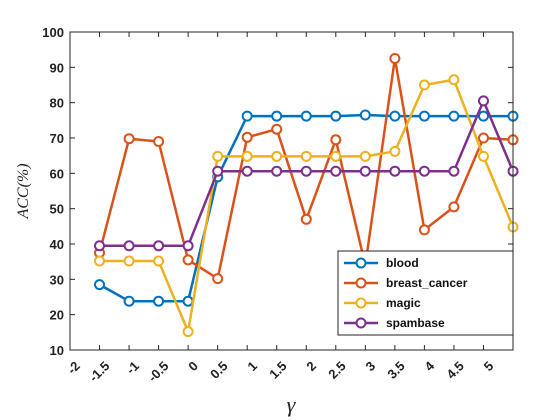  I want to click on y-tick-label: 60, so click(57, 173).